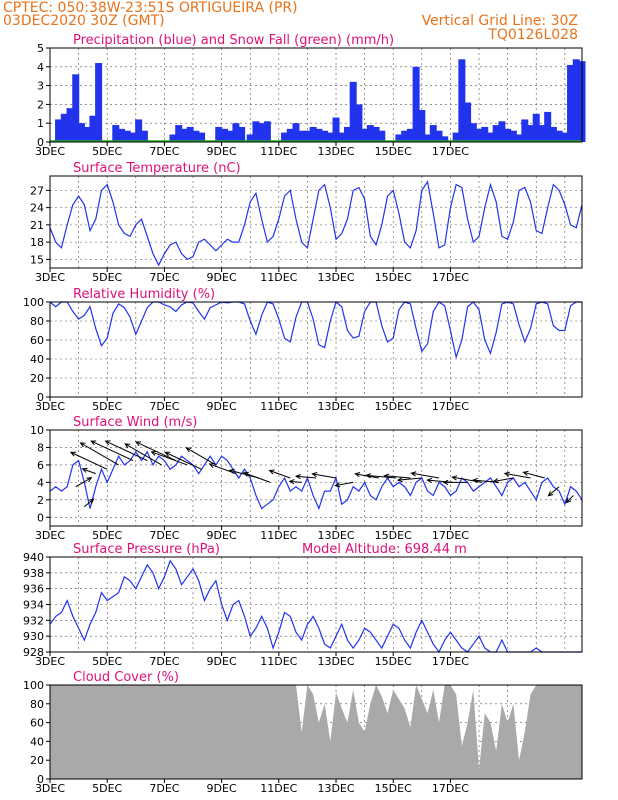  I want to click on y-tick-label: 2, so click(40, 500).